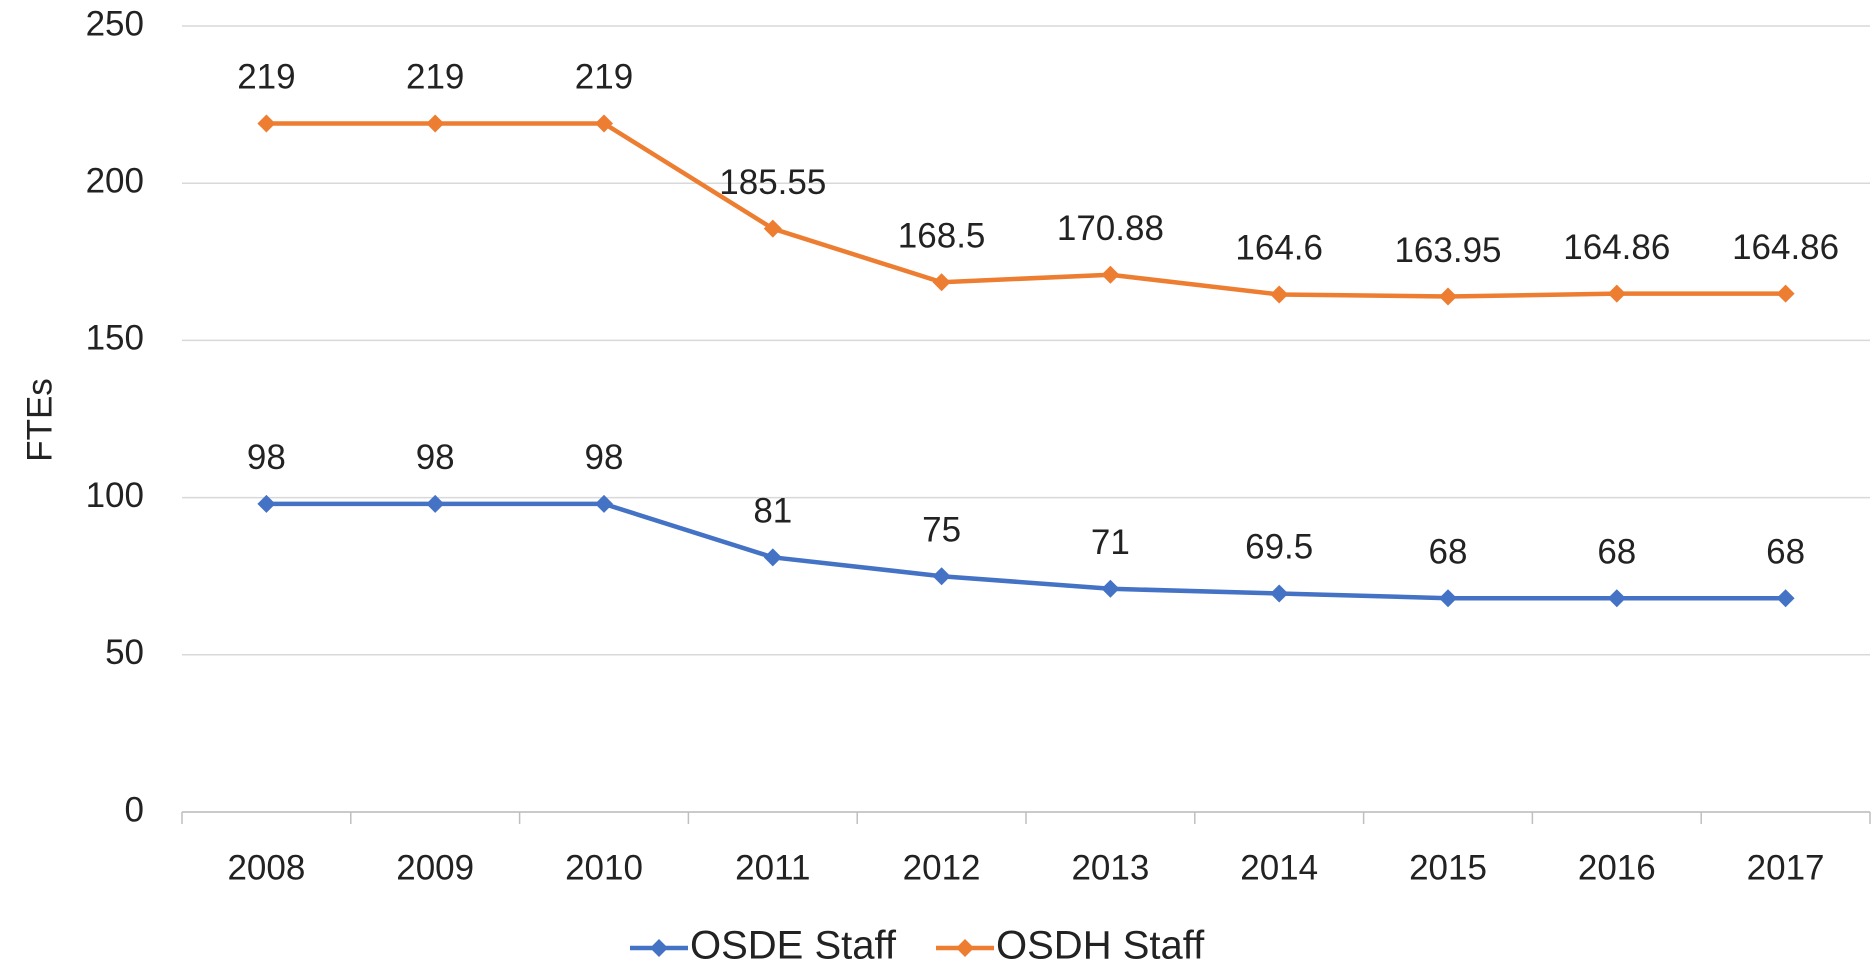 The image size is (1875, 972). I want to click on x-tick-label: 2011, so click(772, 867).